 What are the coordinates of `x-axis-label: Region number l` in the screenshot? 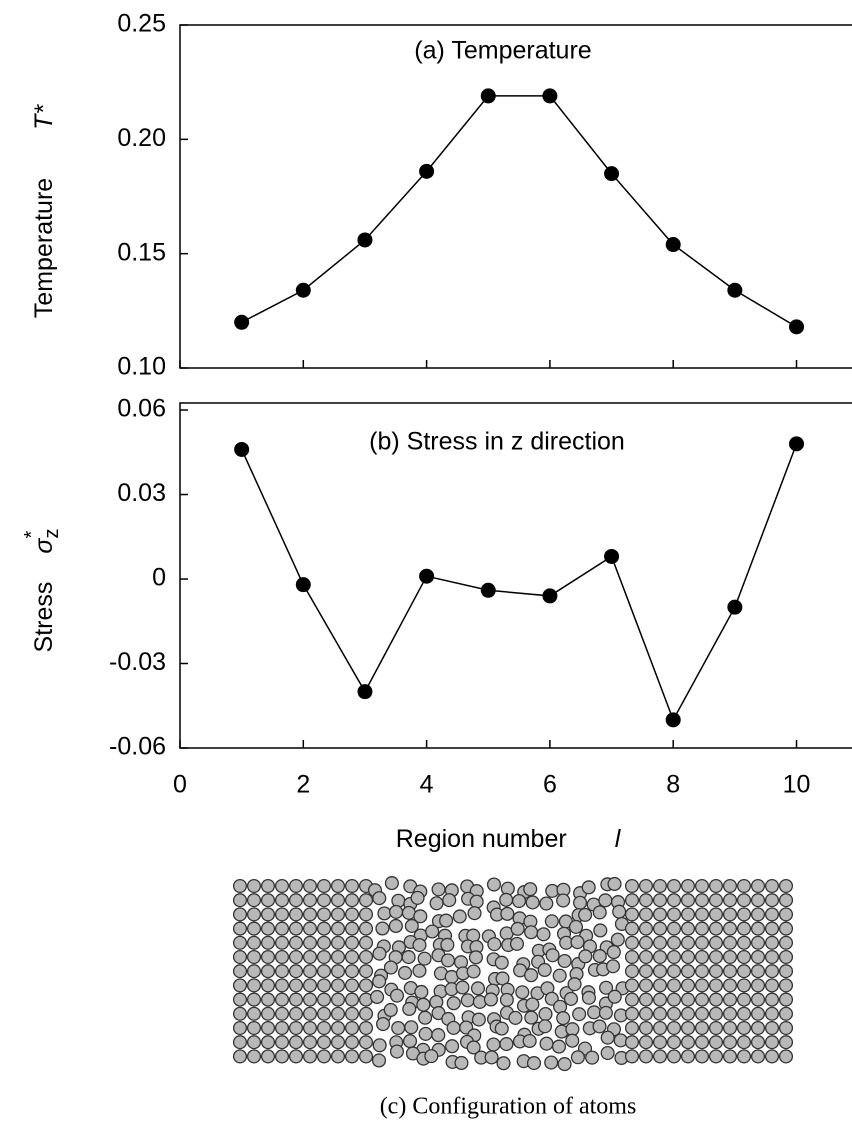 It's located at (509, 839).